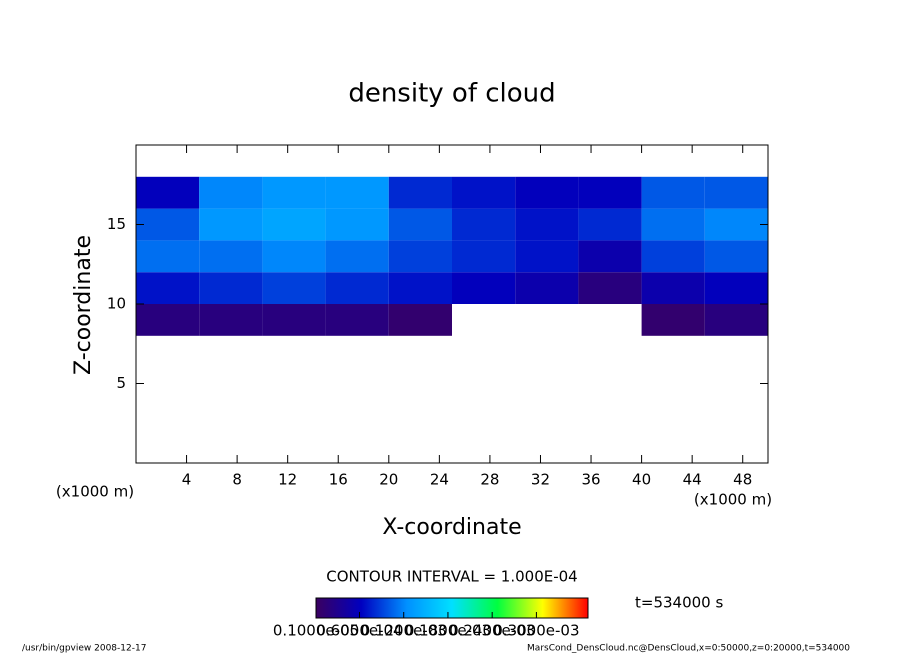  Describe the element at coordinates (316, 631) in the screenshot. I see `colorbar-tick-label: 0.1000e-05` at that location.